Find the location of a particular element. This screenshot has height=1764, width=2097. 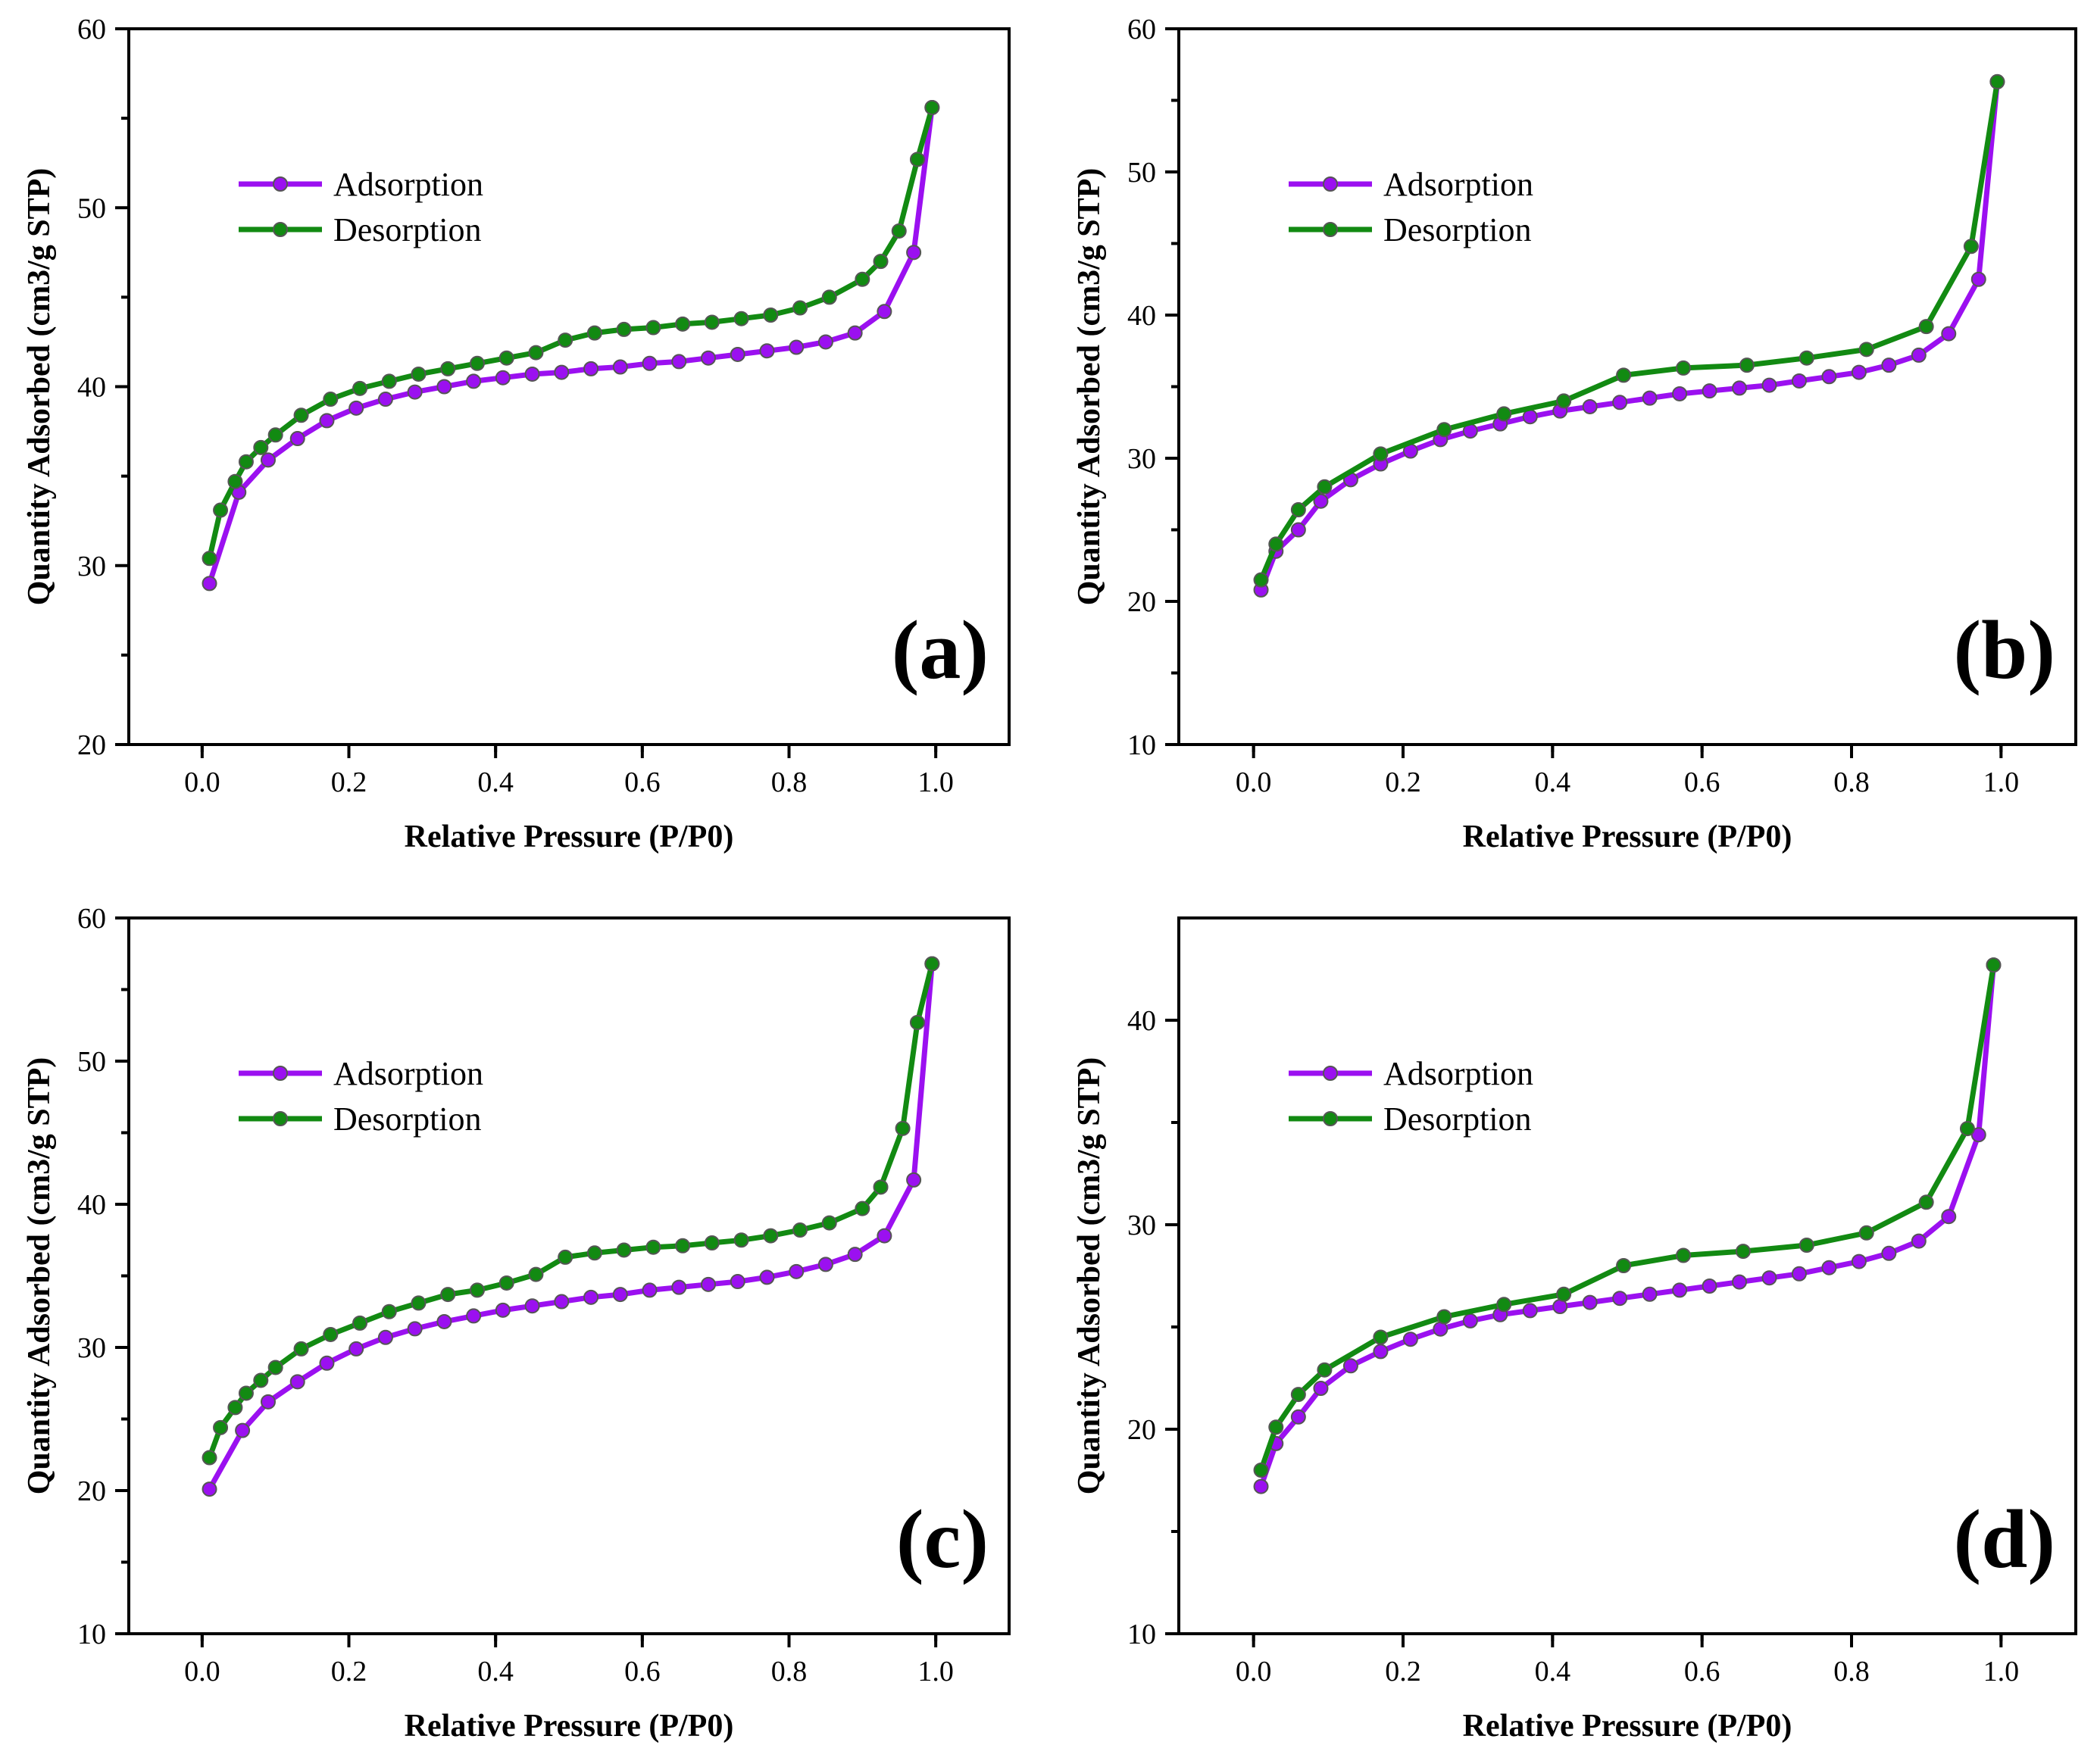

x-tick-label: 0.0 is located at coordinates (202, 782).